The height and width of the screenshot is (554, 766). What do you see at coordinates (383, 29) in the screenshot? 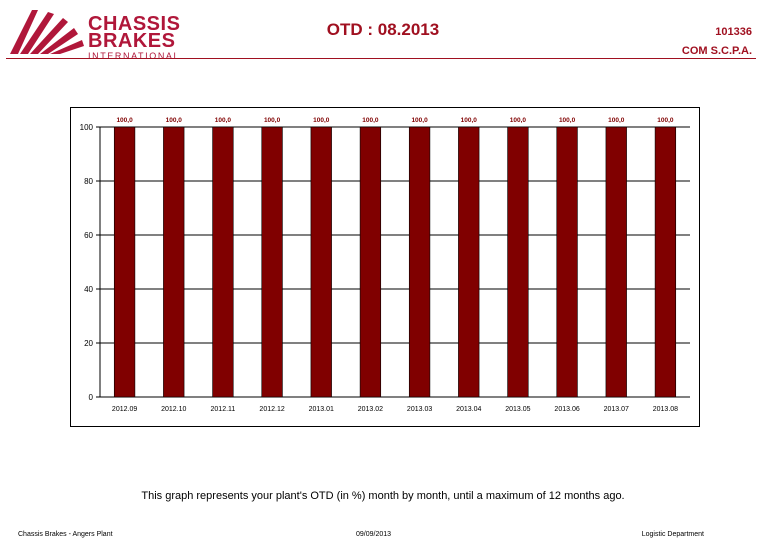
I see `page-title: OTD : 08.2013` at bounding box center [383, 29].